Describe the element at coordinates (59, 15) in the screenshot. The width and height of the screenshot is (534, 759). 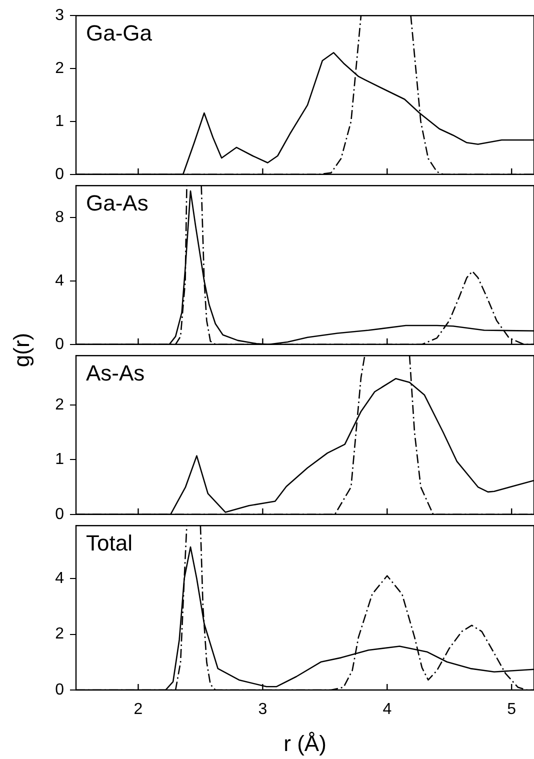
I see `y-tick-label: 3` at that location.